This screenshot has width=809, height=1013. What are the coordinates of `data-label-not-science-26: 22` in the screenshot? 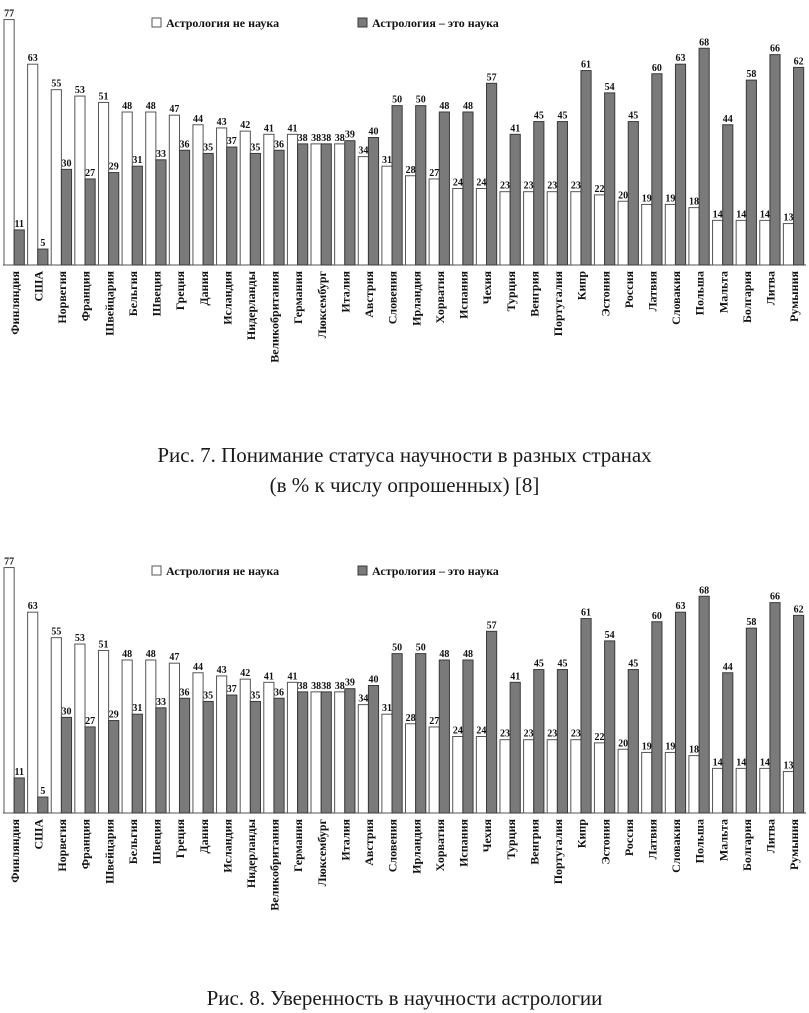 It's located at (600, 189).